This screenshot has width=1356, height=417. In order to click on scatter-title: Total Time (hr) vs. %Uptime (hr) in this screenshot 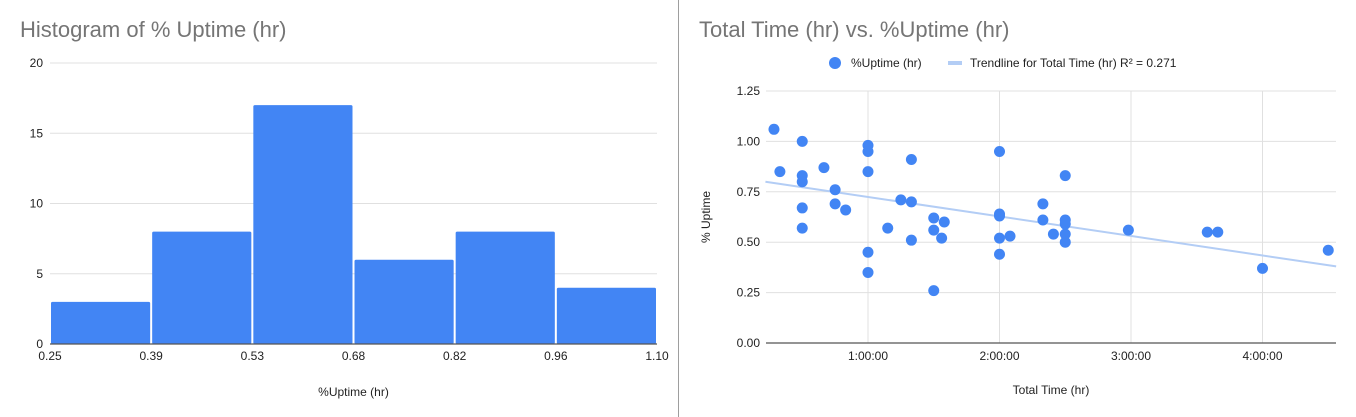, I will do `click(854, 29)`.